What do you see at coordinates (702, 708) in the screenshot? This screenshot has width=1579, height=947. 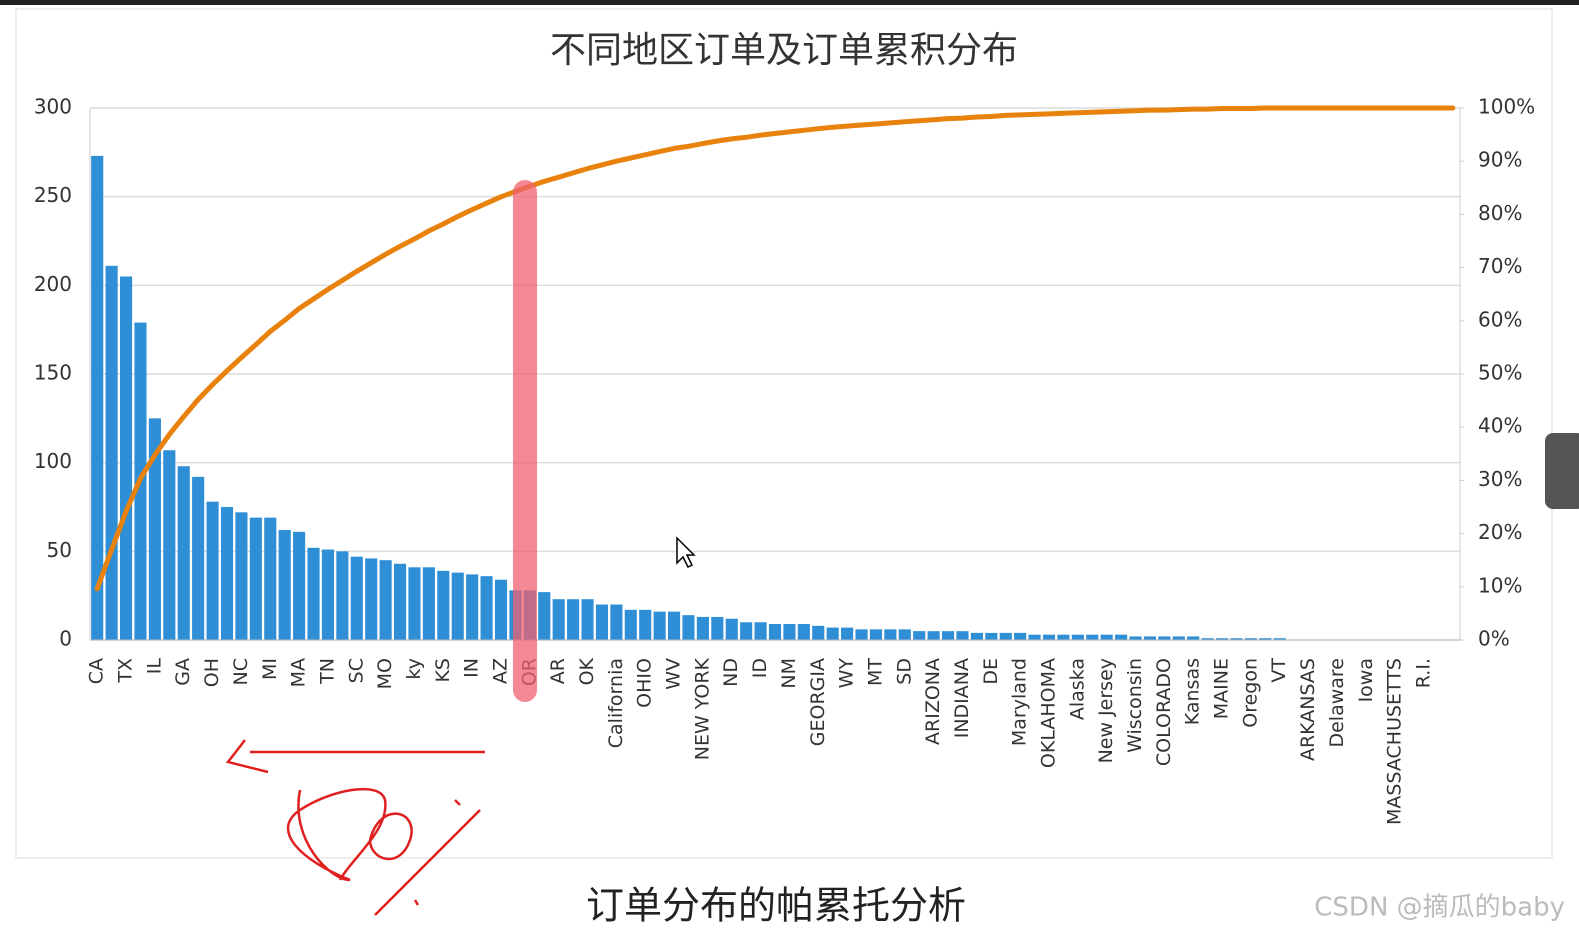 I see `x-tick-label: NEW YORK` at bounding box center [702, 708].